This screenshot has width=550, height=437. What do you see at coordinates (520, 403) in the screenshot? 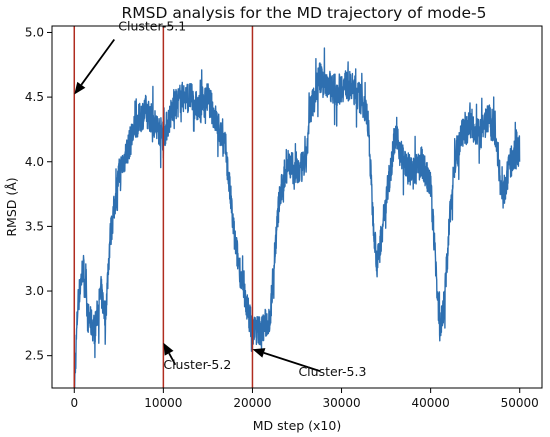
I see `x-tick-label: 50000` at bounding box center [520, 403].